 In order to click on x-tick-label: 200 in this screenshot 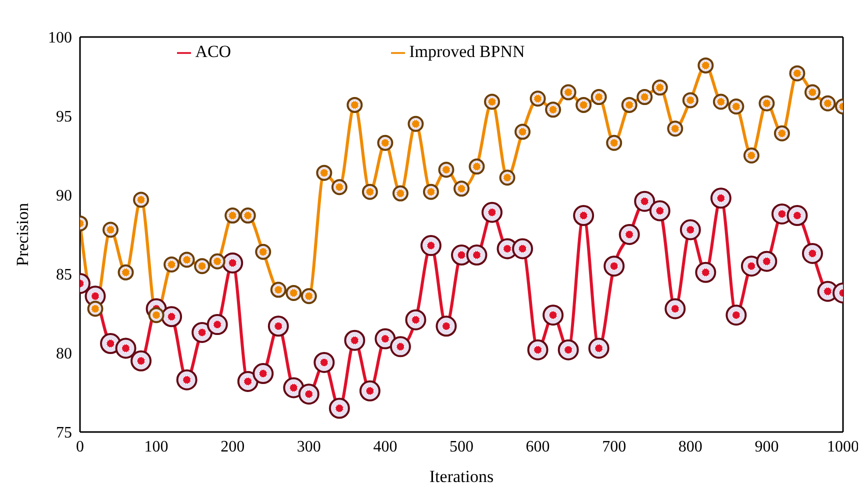, I will do `click(232, 447)`.